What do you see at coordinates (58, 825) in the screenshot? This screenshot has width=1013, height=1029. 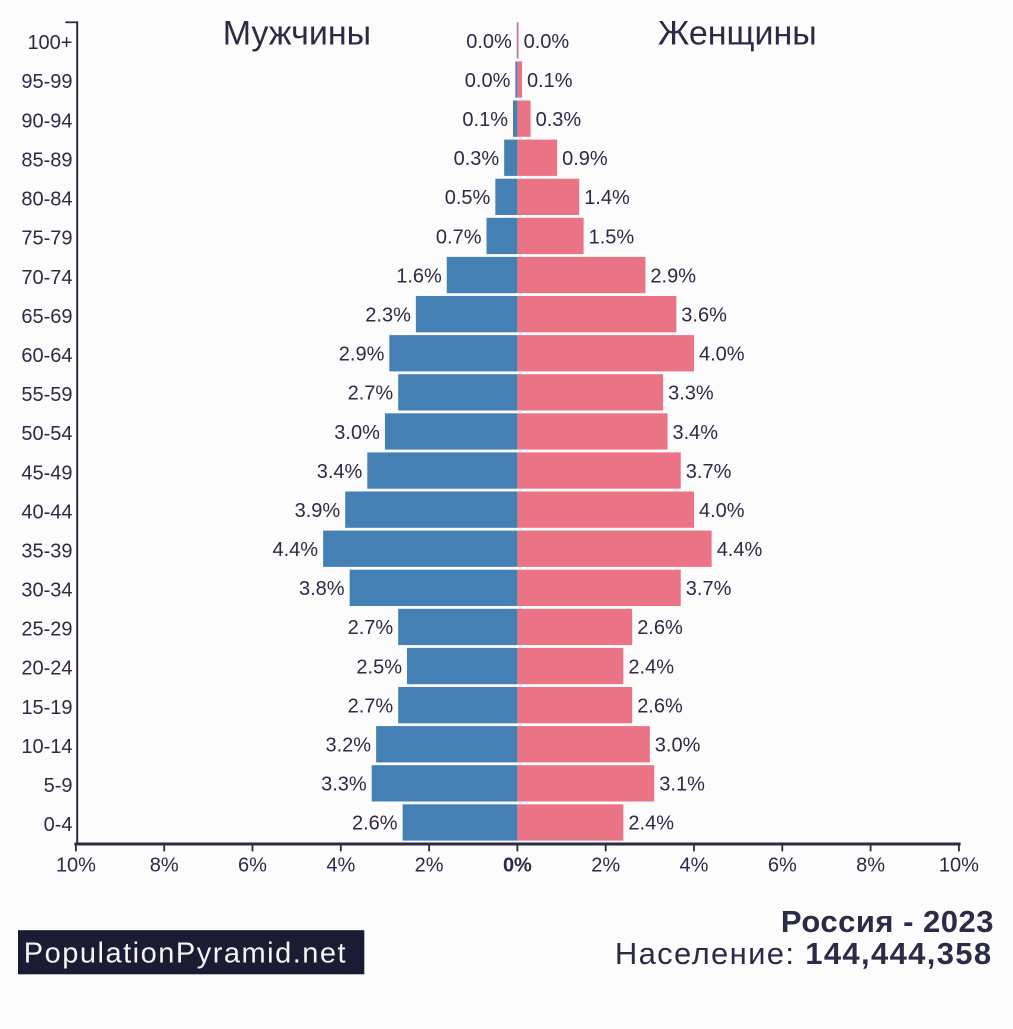 I see `svg-text: 0-4` at bounding box center [58, 825].